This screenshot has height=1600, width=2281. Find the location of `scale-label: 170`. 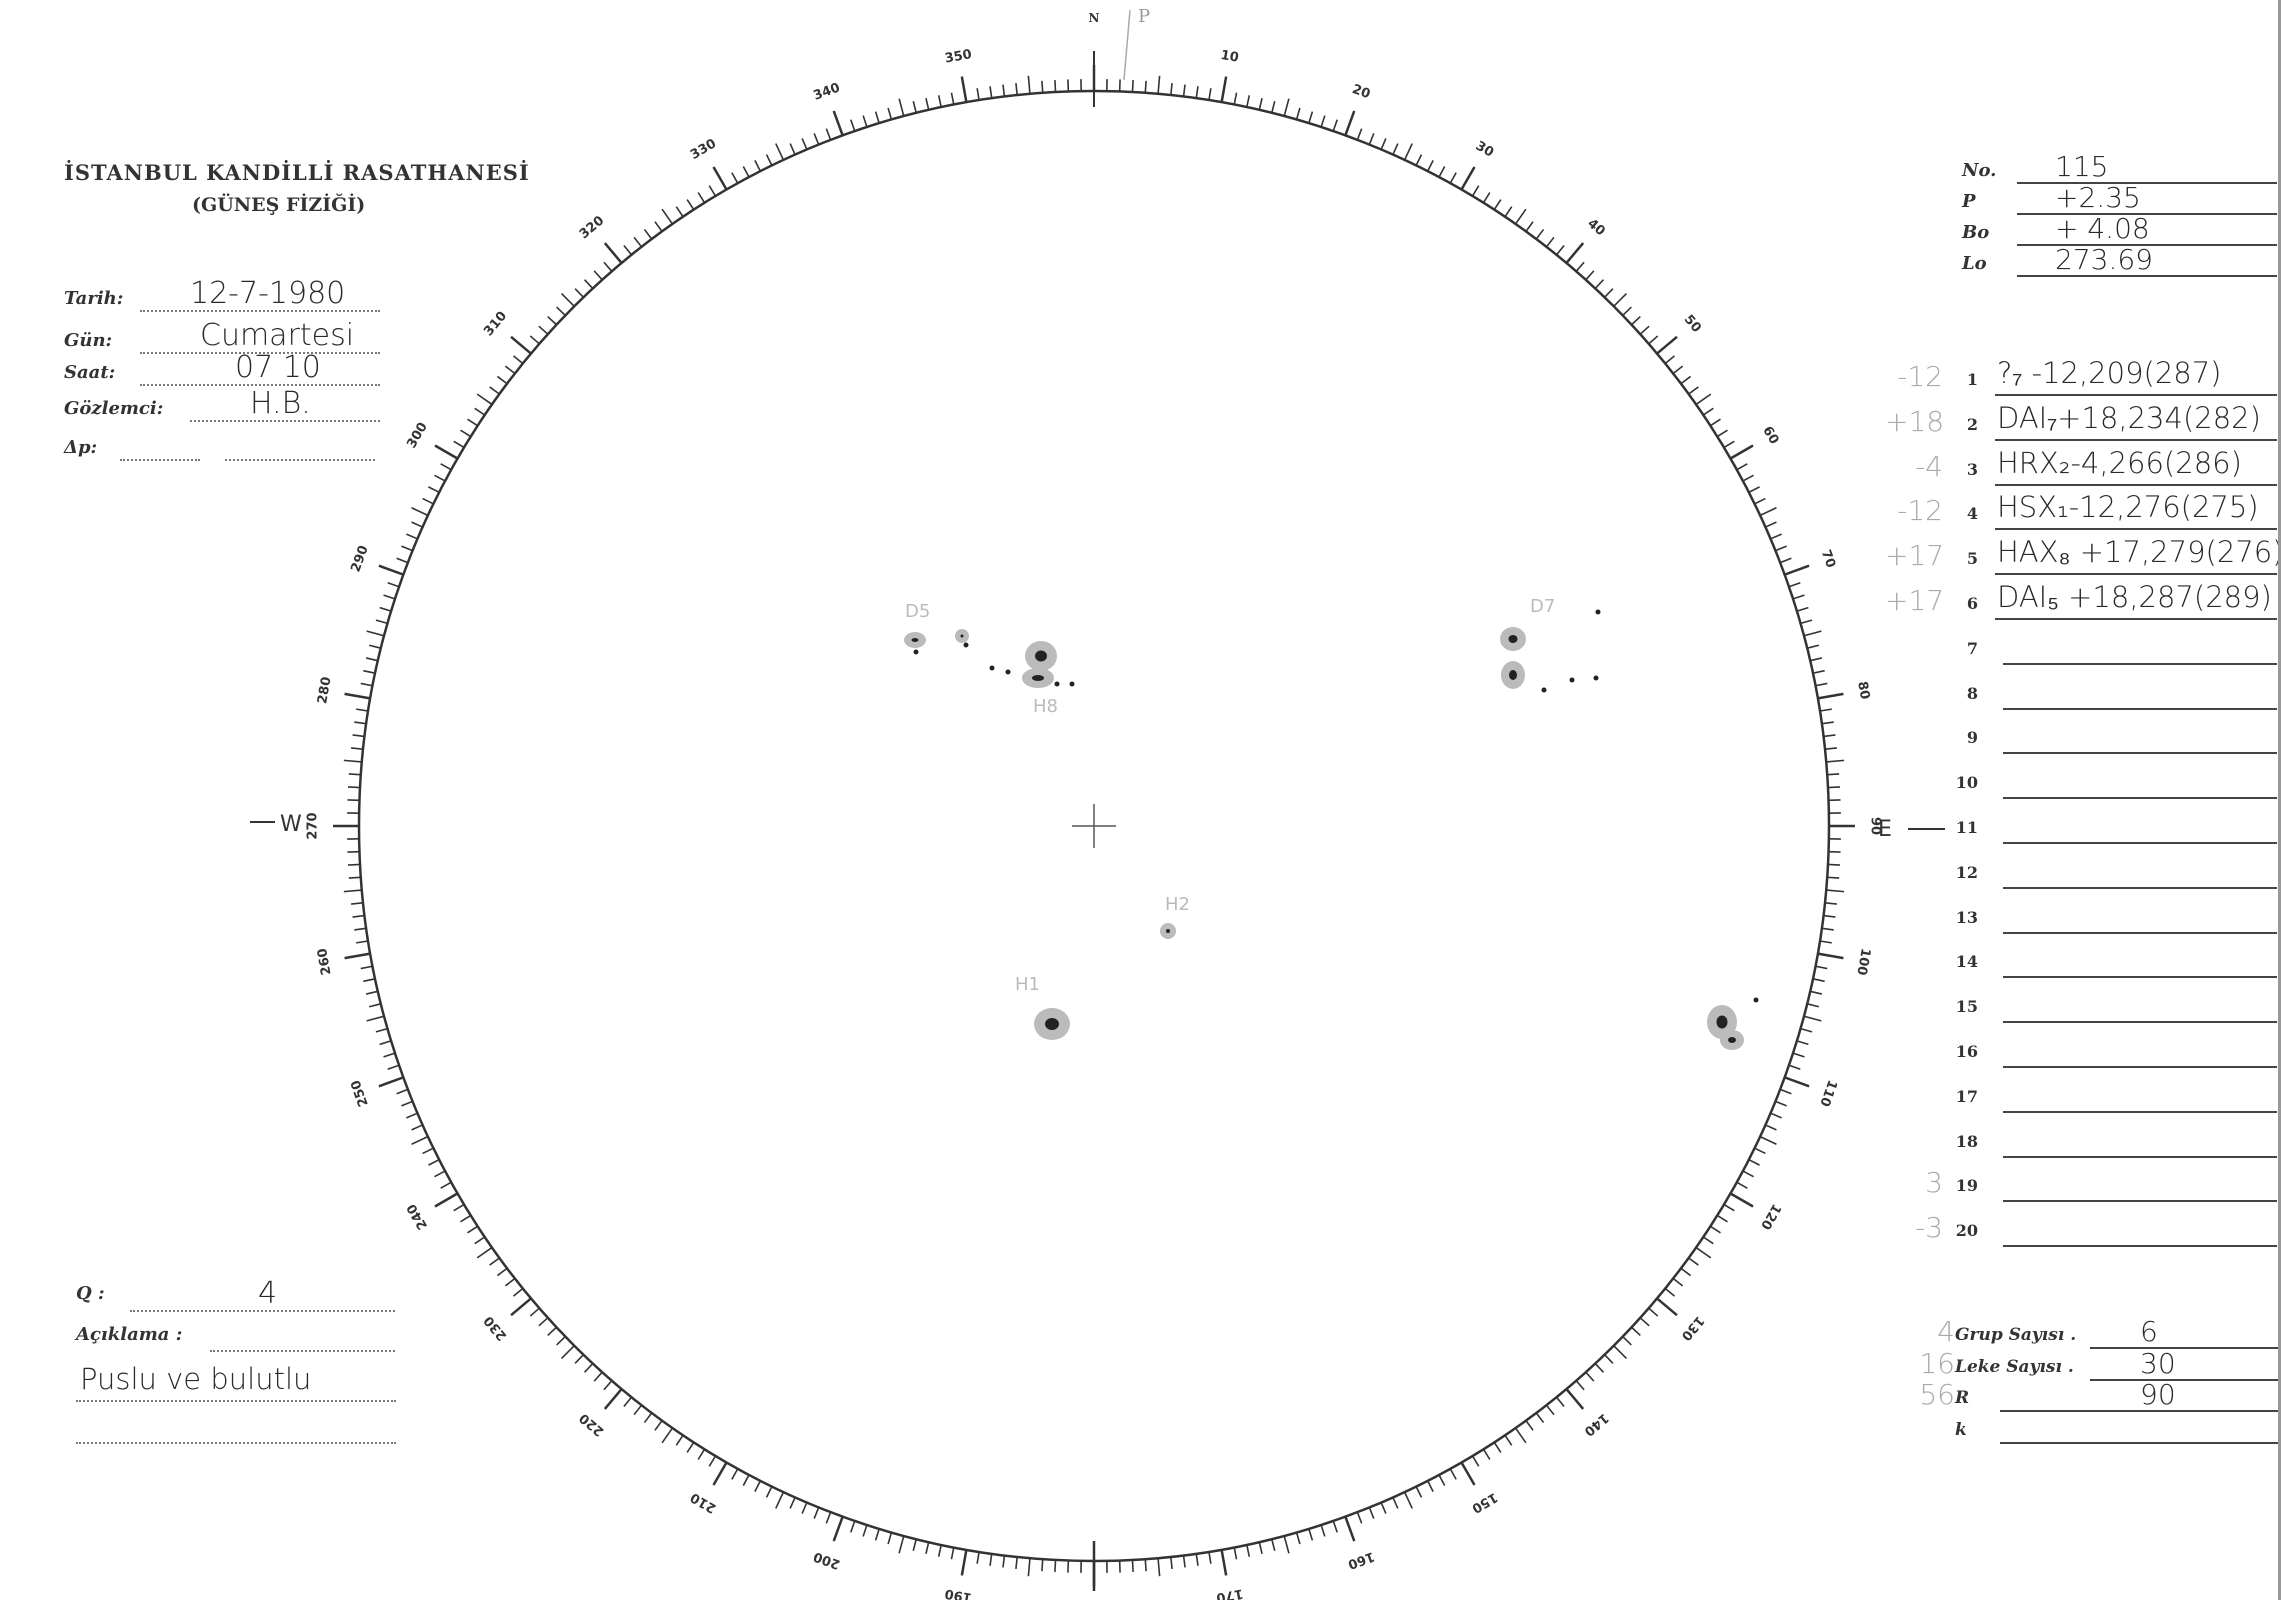

scale-label: 170 is located at coordinates (1229, 1592).